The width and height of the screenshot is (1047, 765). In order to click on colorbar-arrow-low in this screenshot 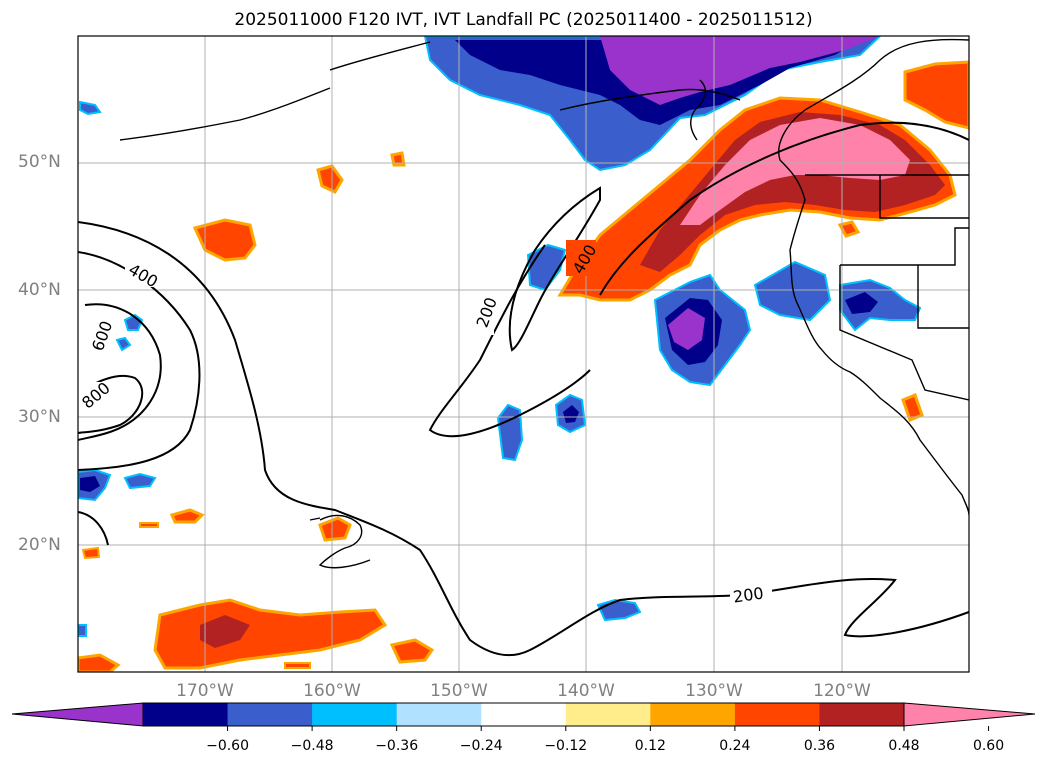, I will do `click(77, 714)`.